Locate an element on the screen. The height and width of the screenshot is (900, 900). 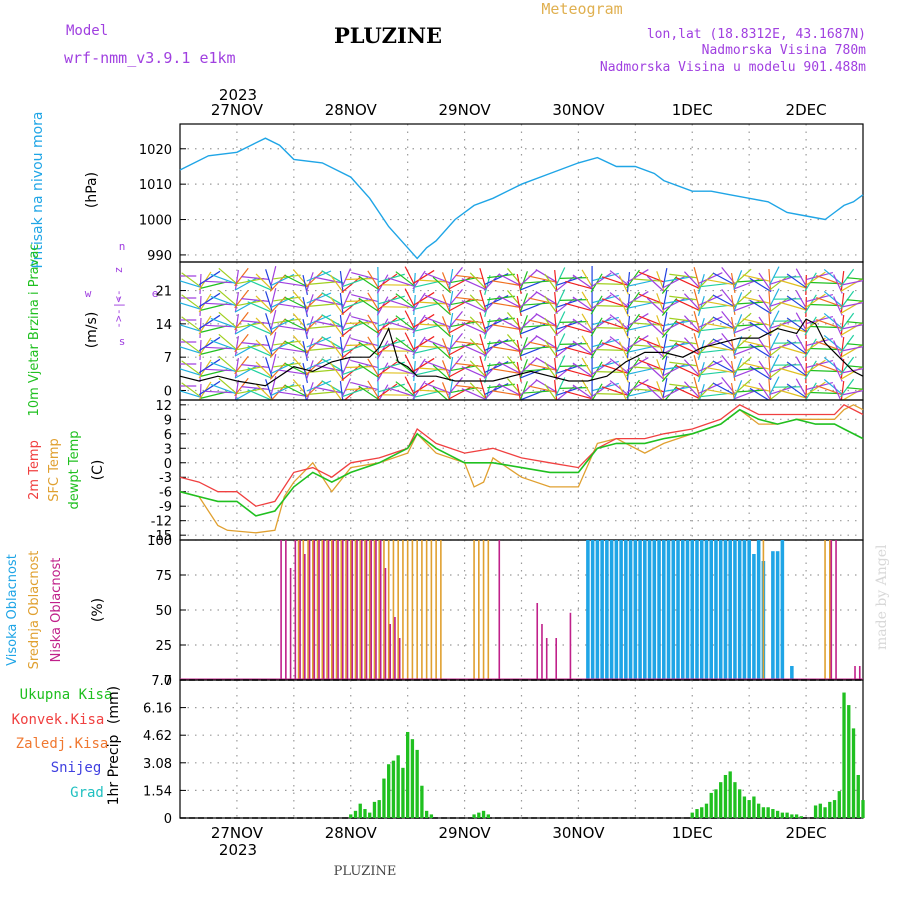
wind-ylabel: 10m Vjetar Brzina i Pravac is located at coordinates (34, 330).